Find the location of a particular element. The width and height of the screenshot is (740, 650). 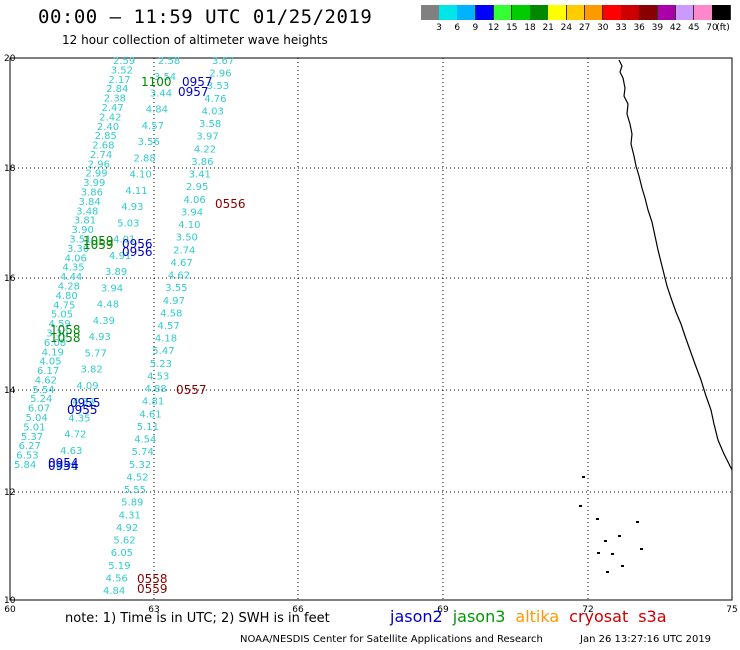

wave-height-label: 5.77 is located at coordinates (96, 353).